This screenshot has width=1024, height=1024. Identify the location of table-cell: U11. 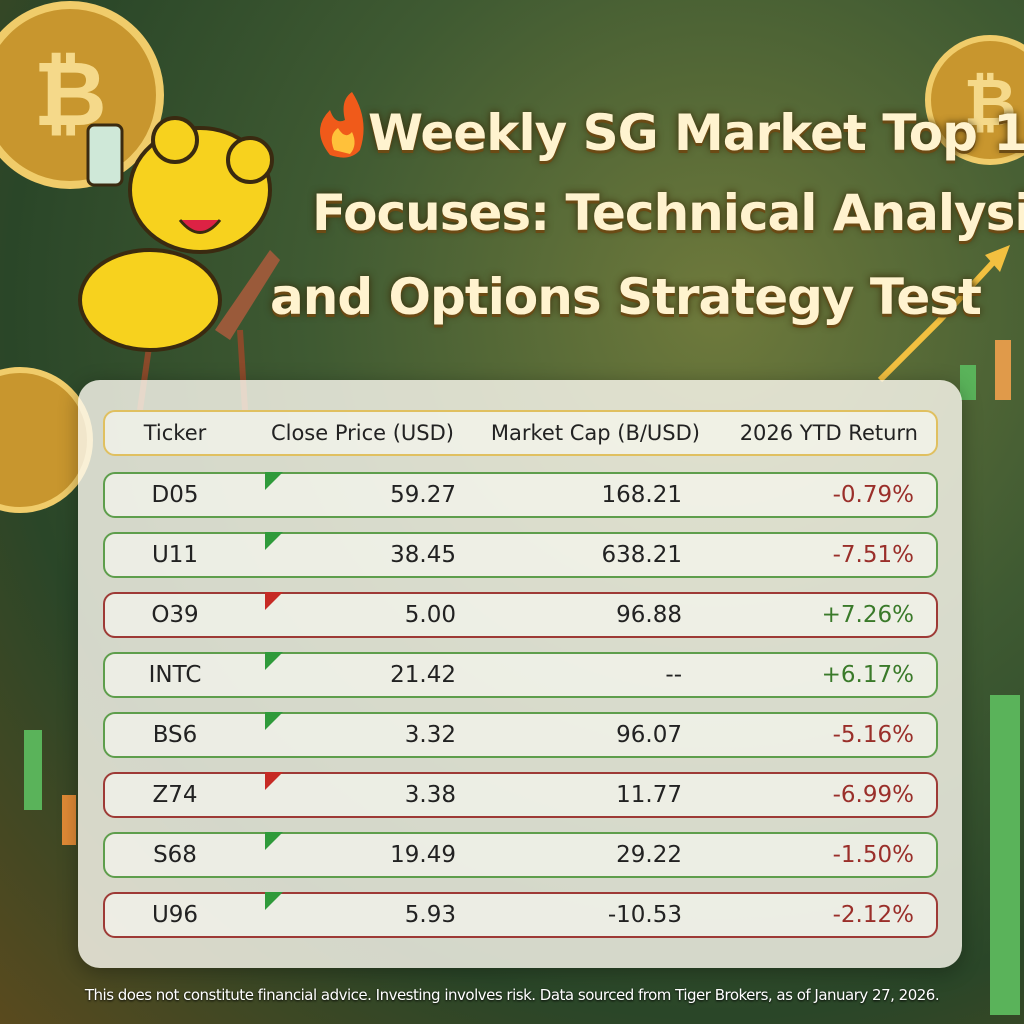
(175, 555).